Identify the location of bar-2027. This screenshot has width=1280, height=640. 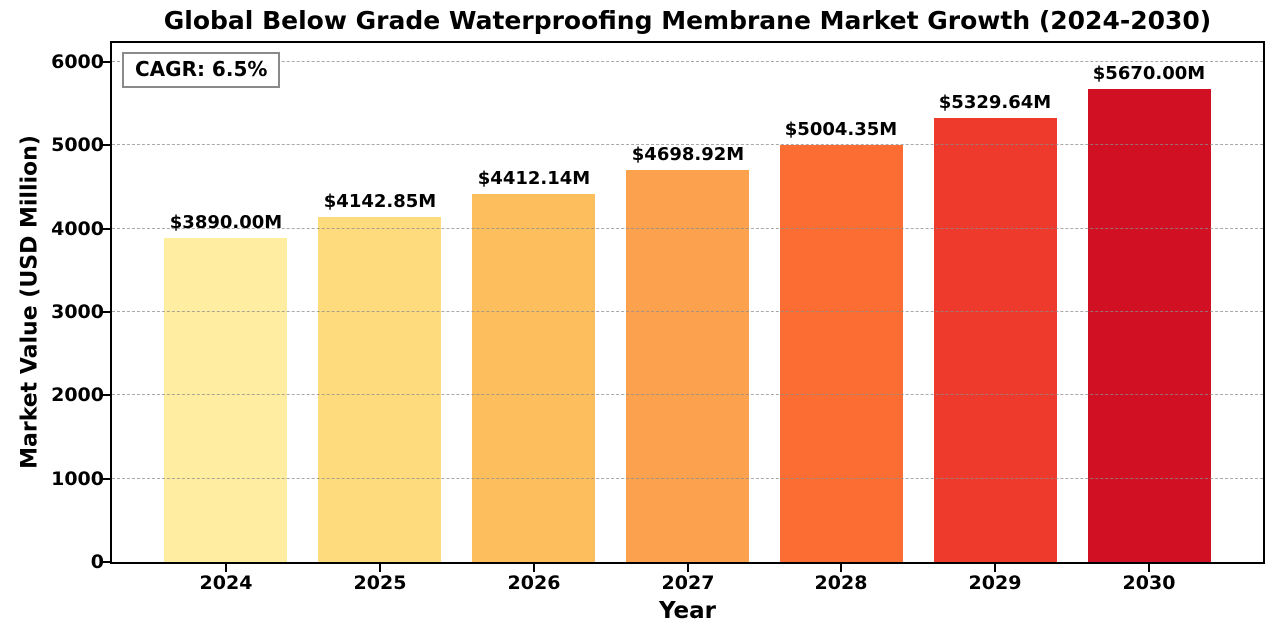
(687, 366).